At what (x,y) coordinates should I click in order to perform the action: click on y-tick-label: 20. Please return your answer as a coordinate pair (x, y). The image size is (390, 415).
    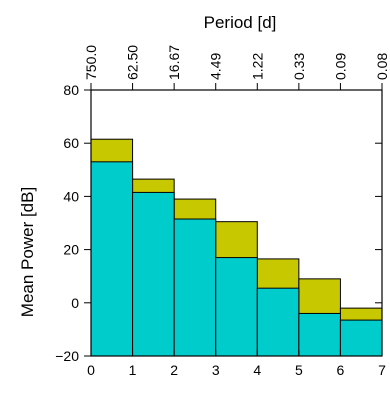
    Looking at the image, I should click on (71, 250).